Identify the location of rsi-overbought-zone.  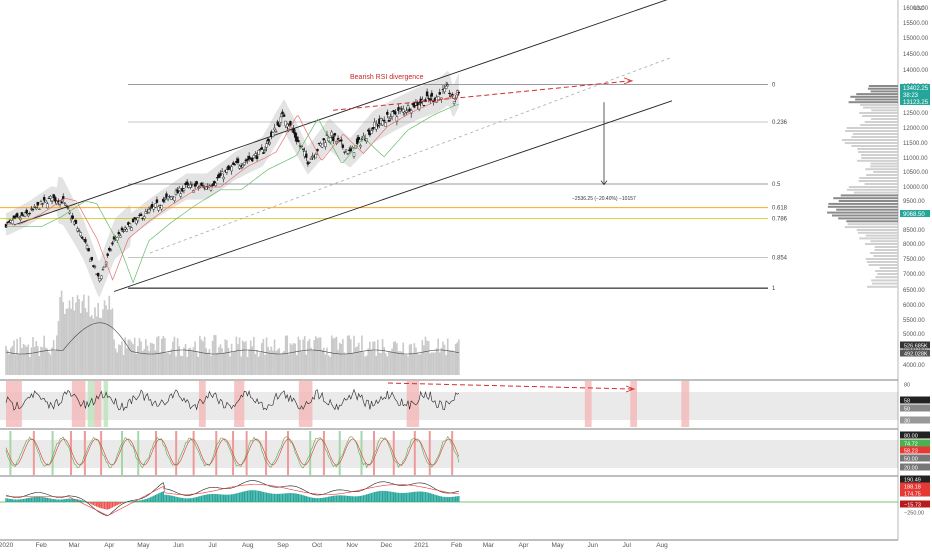
(685, 404).